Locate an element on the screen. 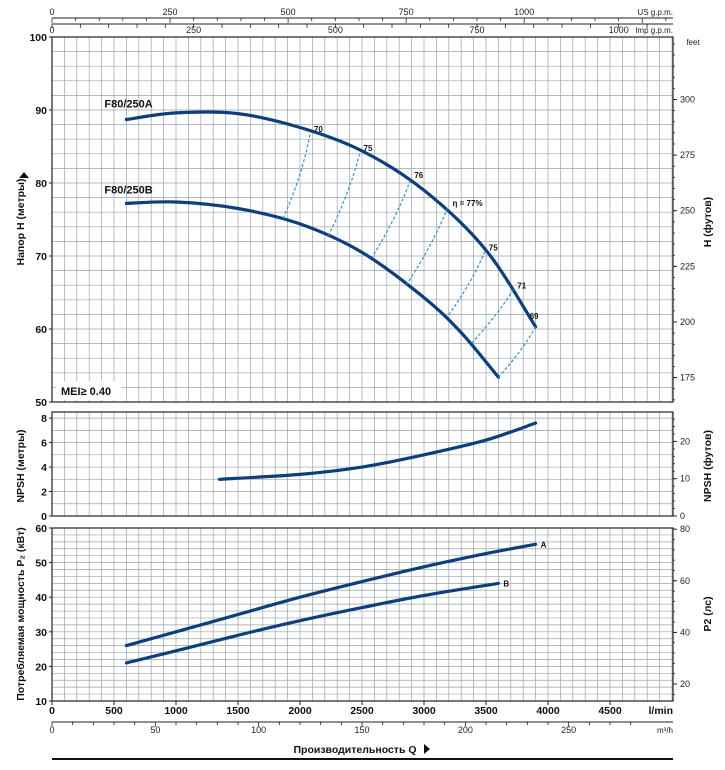  x-tick-label: 3500 is located at coordinates (486, 711).